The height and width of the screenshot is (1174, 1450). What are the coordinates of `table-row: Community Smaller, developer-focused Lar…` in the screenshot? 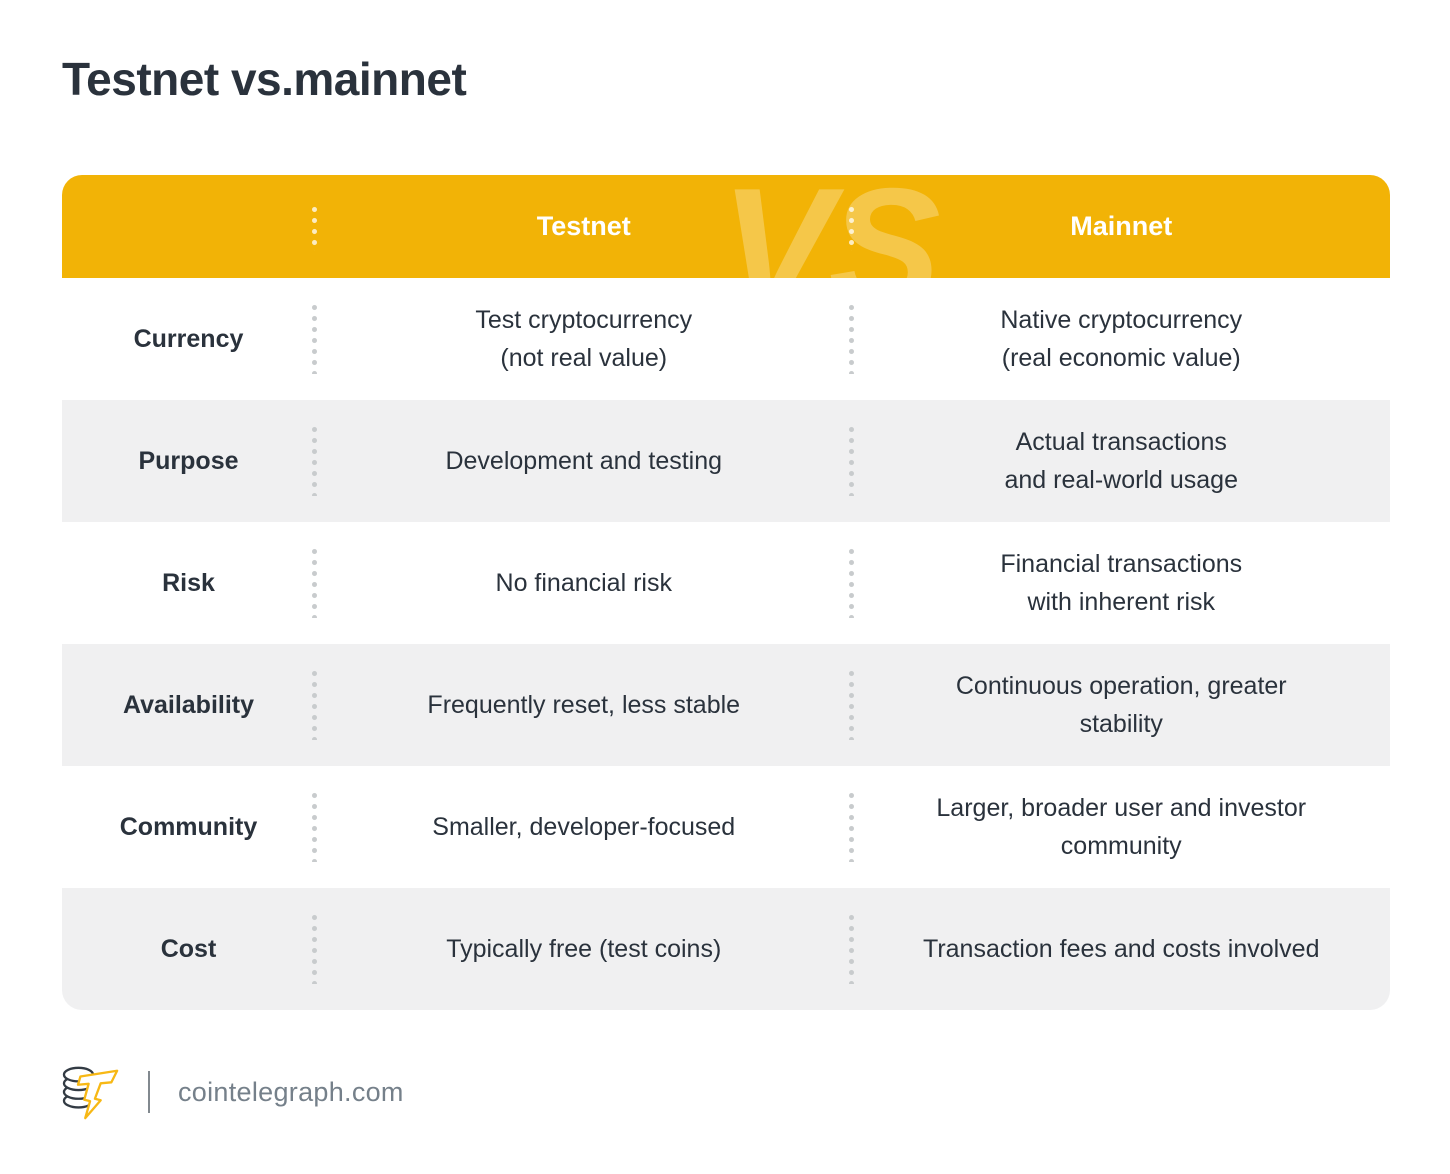 It's located at (726, 827).